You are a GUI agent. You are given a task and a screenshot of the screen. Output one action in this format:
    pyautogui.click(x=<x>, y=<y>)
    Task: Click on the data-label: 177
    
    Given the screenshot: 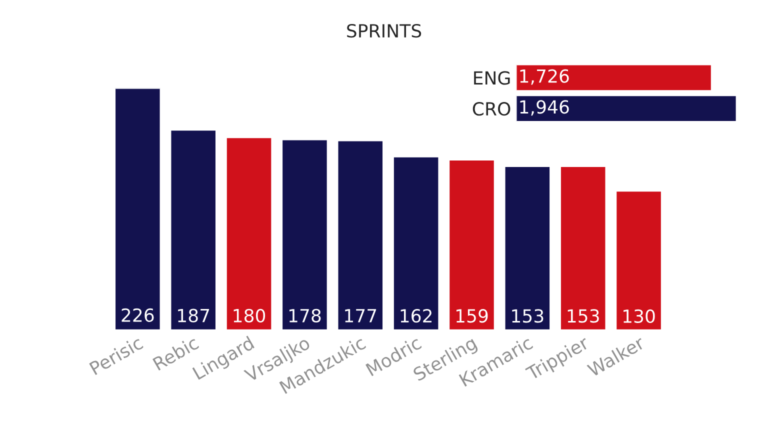 What is the action you would take?
    pyautogui.click(x=360, y=315)
    